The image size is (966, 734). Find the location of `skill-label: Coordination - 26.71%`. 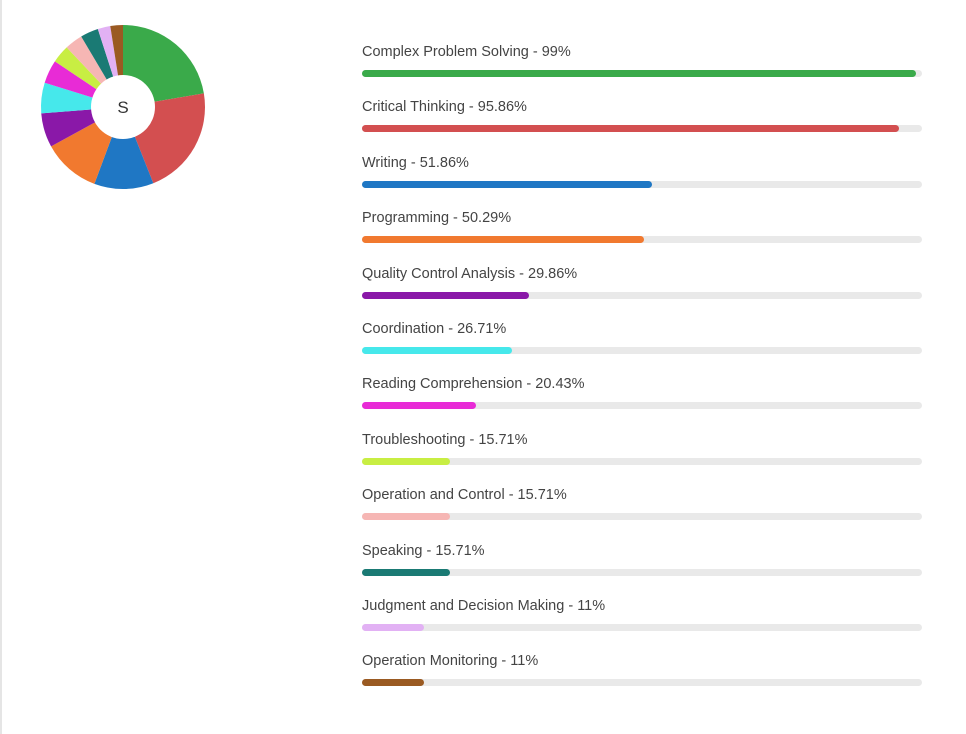

skill-label: Coordination - 26.71% is located at coordinates (434, 328).